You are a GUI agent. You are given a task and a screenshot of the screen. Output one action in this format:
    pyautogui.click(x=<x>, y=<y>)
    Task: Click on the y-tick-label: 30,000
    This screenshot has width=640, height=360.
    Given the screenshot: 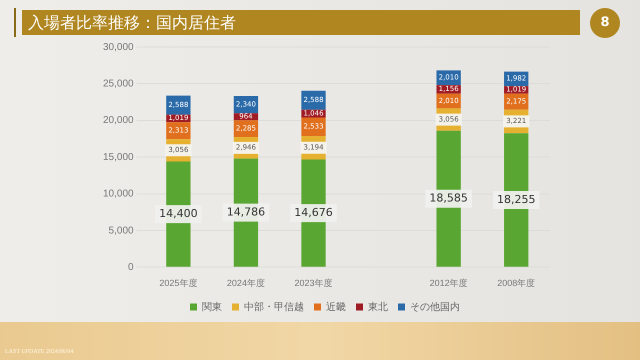 What is the action you would take?
    pyautogui.click(x=118, y=47)
    